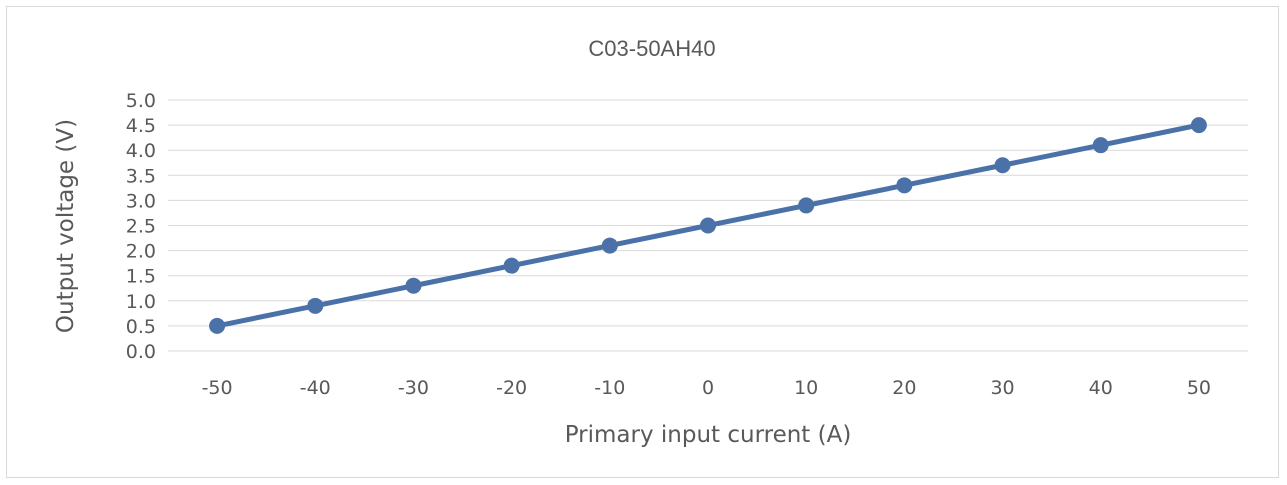  Describe the element at coordinates (1199, 388) in the screenshot. I see `x-tick-label: 50` at that location.